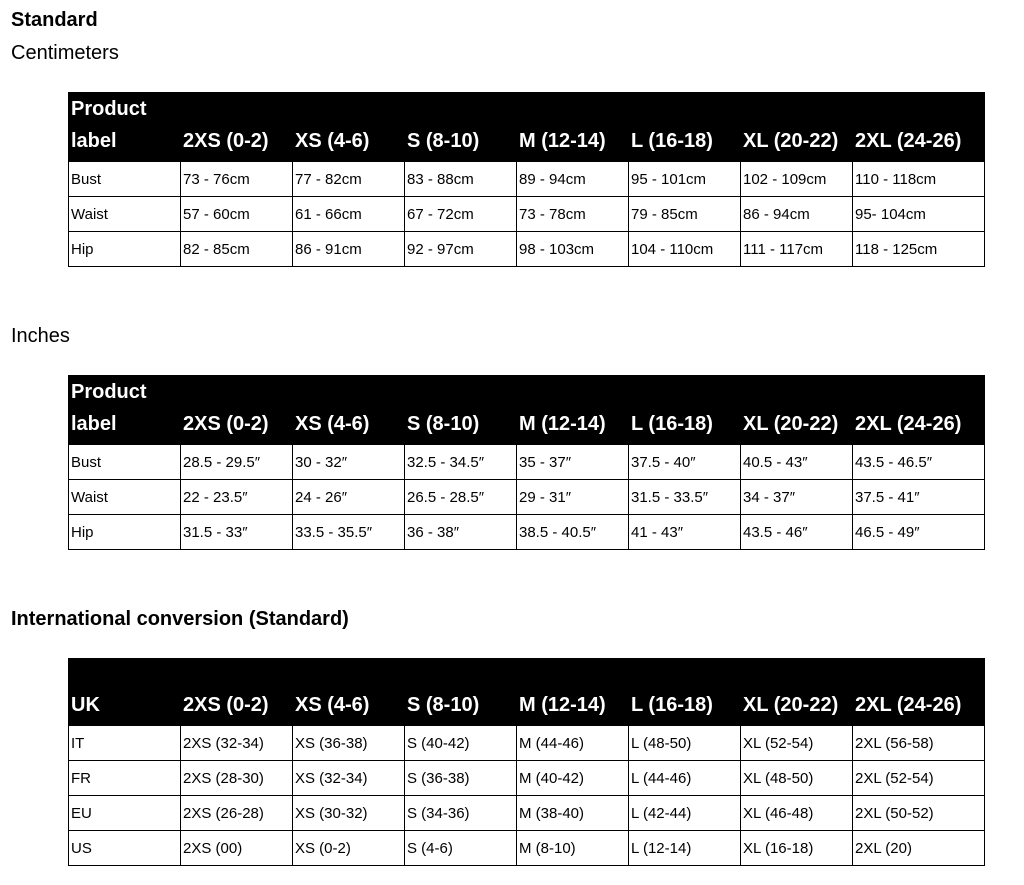  Describe the element at coordinates (180, 619) in the screenshot. I see `section-title-international: International conversion (Standard)` at that location.